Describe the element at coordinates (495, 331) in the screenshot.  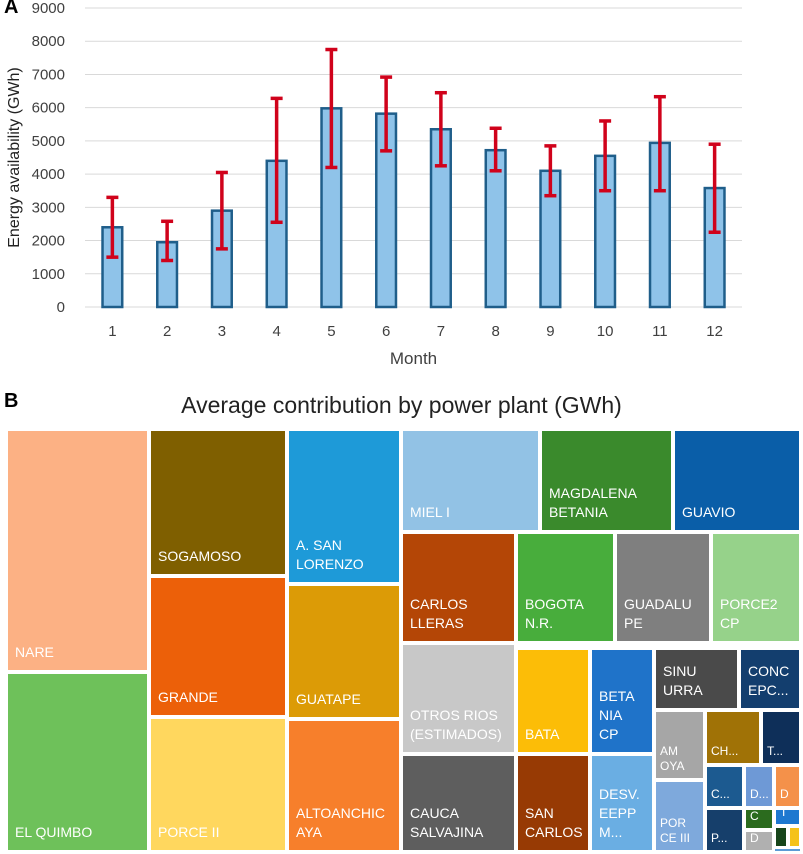
I see `x-tick-label: 8` at that location.